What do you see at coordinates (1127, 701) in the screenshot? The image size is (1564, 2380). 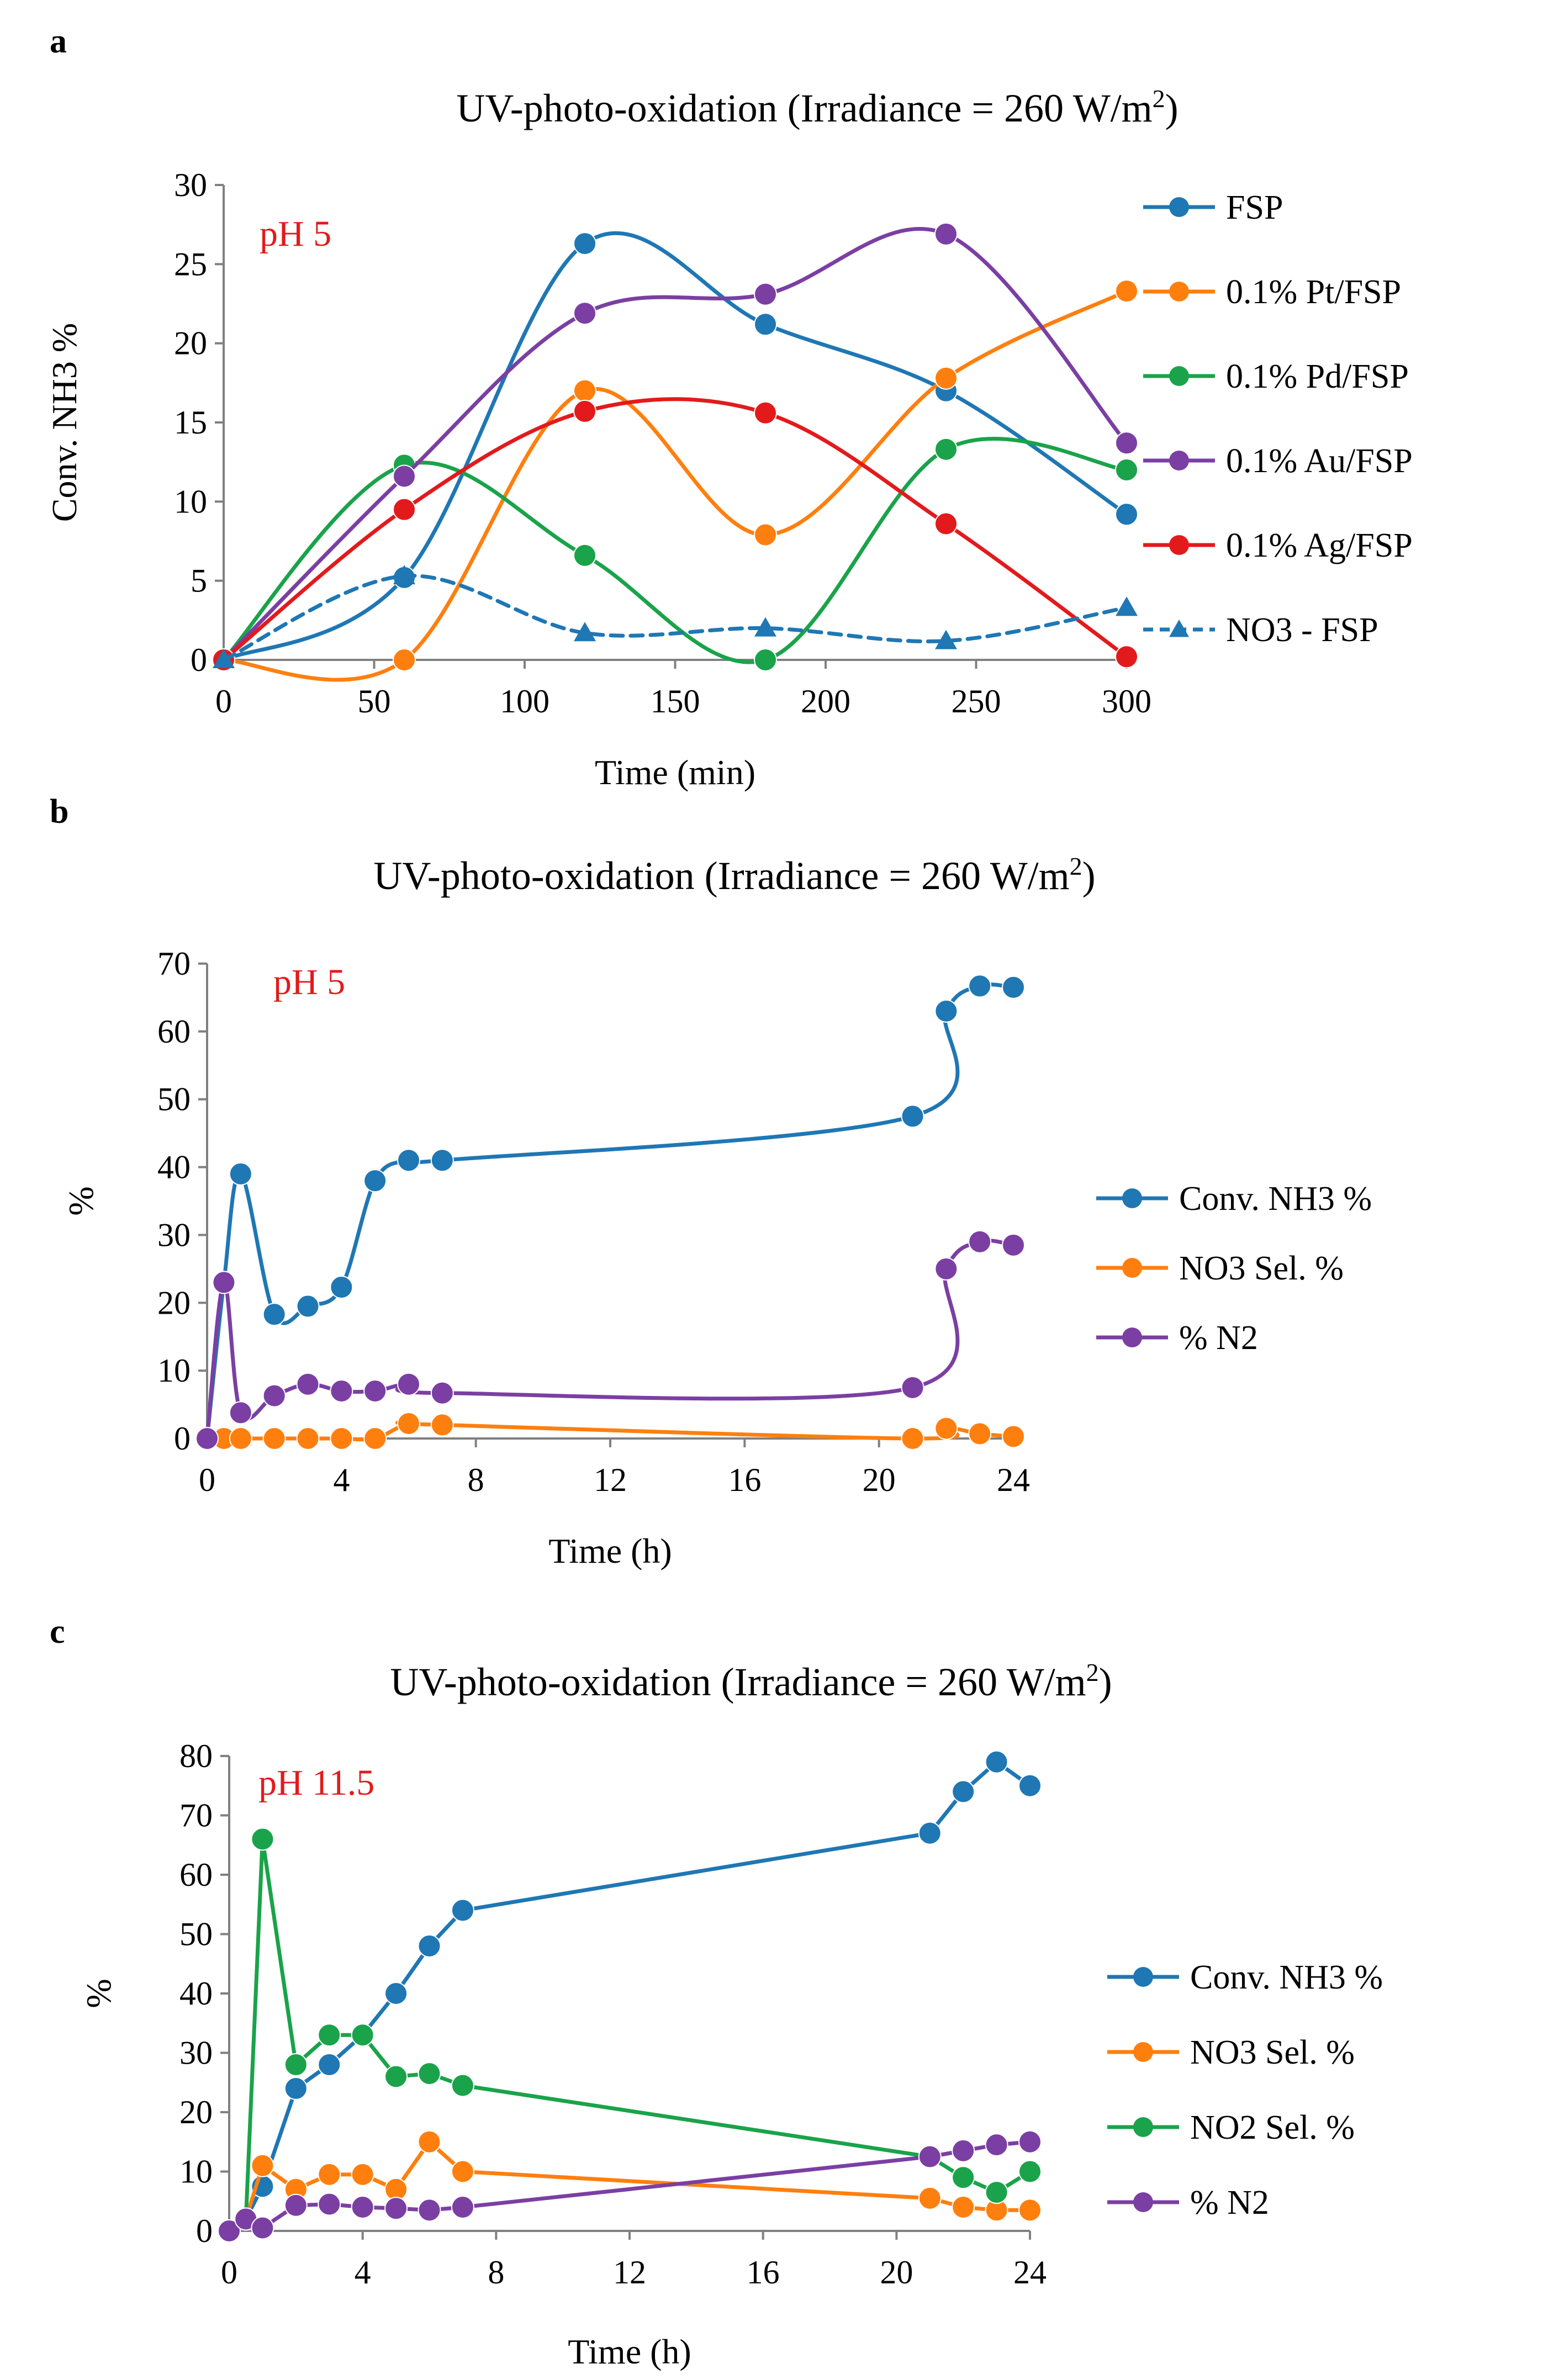 I see `x-tick-label: 300` at bounding box center [1127, 701].